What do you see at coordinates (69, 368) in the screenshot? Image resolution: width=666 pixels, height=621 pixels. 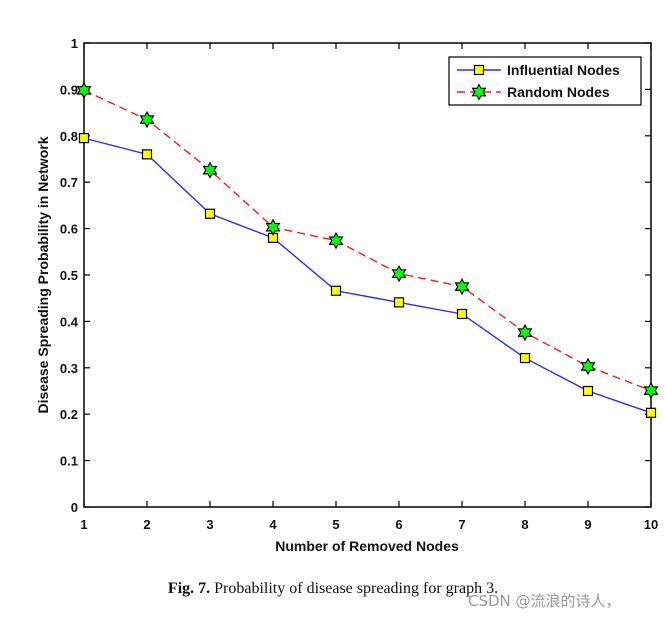 I see `y-tick-label: 0.3` at bounding box center [69, 368].